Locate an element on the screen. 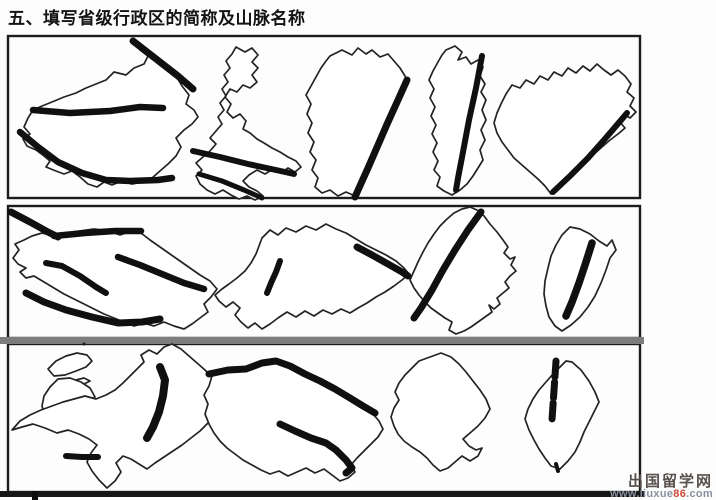 The image size is (716, 500). watermark-url-prefix: www.liuxue is located at coordinates (642, 494).